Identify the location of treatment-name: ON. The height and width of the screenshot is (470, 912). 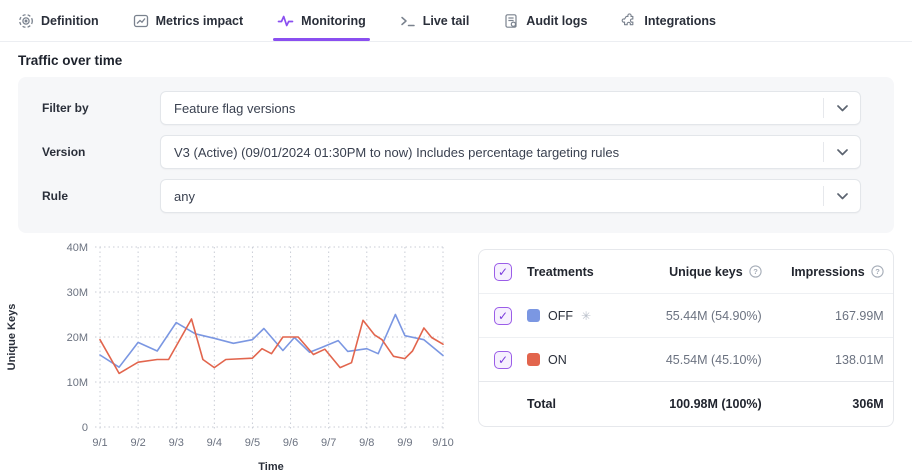
(557, 359).